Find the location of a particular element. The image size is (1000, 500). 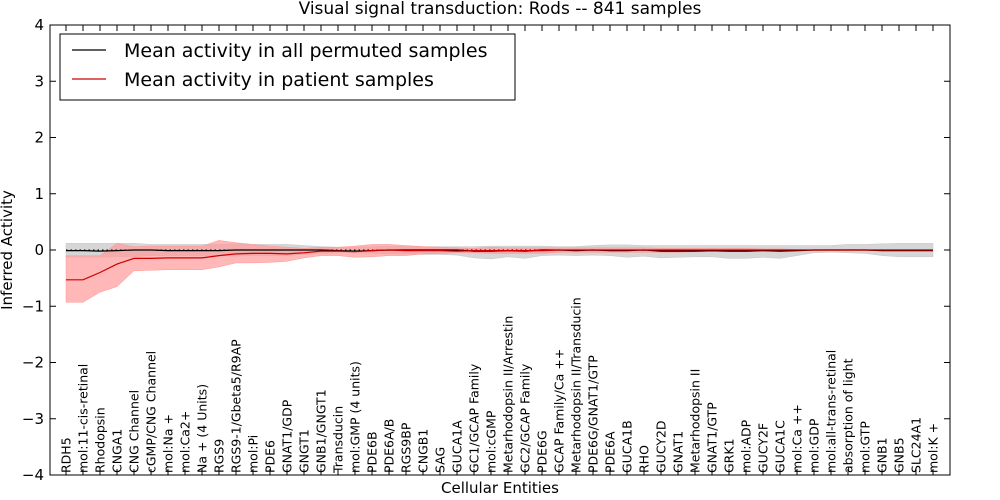

x-tick-label: RGS9 is located at coordinates (219, 456).